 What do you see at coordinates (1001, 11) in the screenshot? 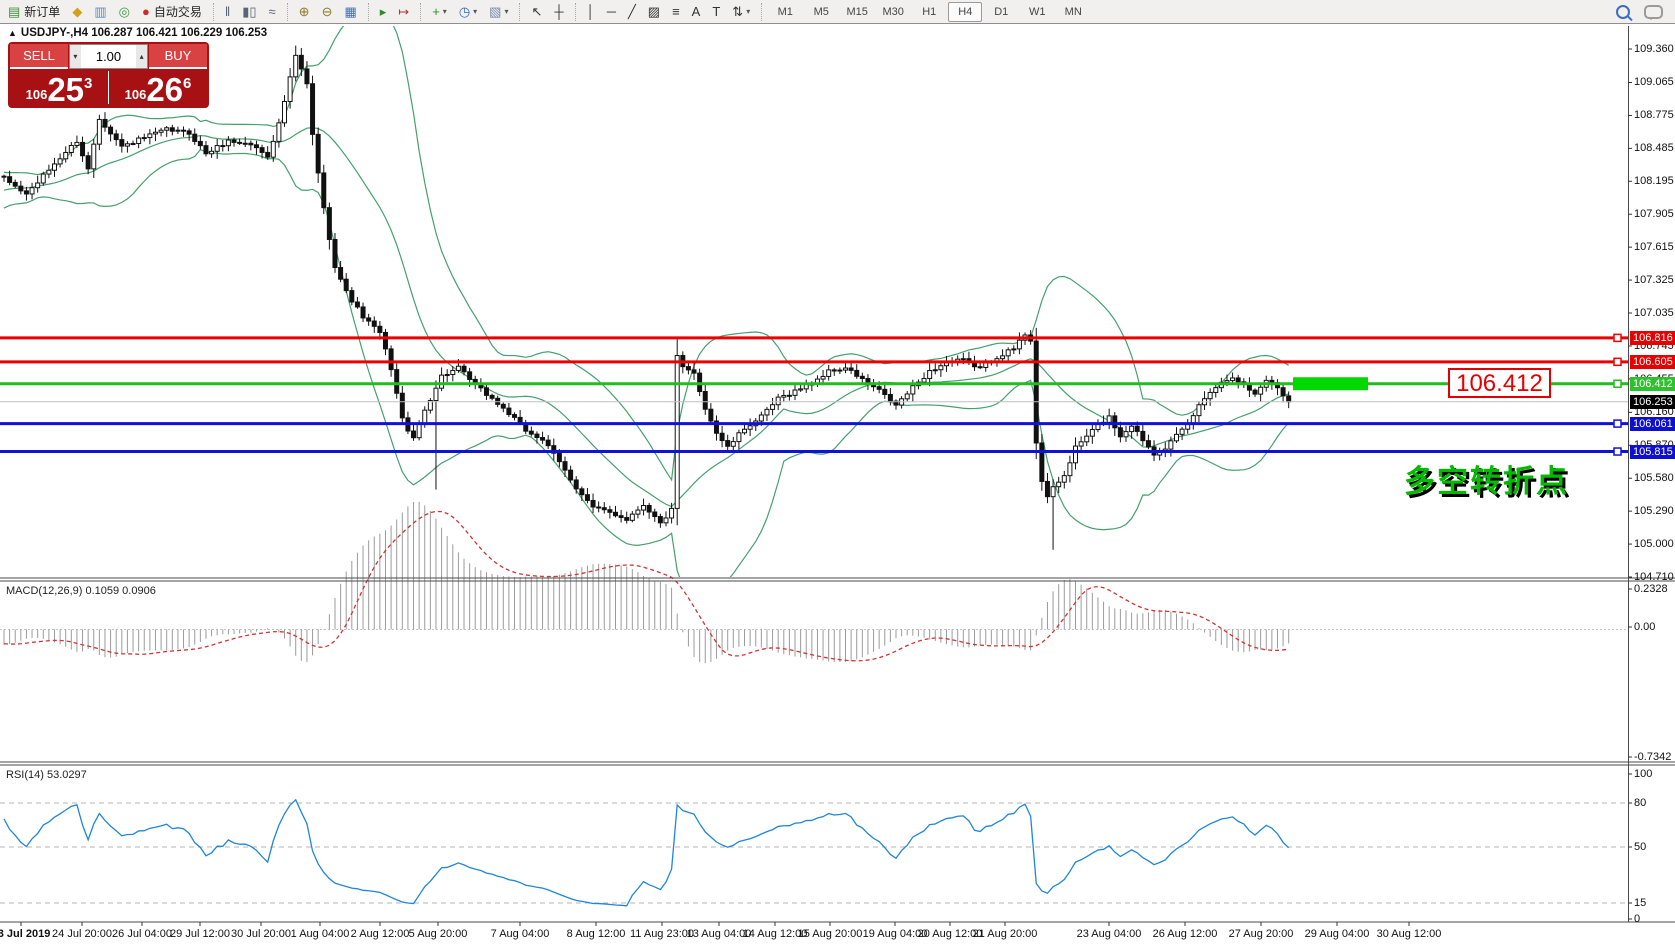
I see `timeframe-d1: D1` at bounding box center [1001, 11].